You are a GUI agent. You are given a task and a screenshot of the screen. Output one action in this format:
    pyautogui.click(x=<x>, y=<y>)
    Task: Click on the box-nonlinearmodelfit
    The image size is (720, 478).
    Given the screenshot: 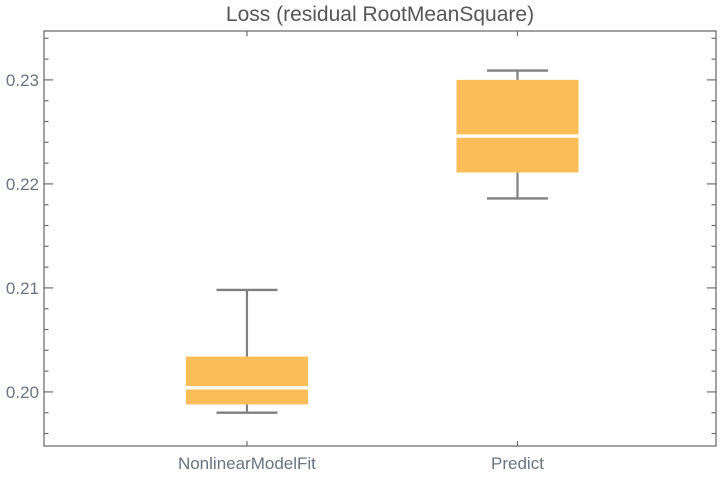 What is the action you would take?
    pyautogui.click(x=246, y=380)
    